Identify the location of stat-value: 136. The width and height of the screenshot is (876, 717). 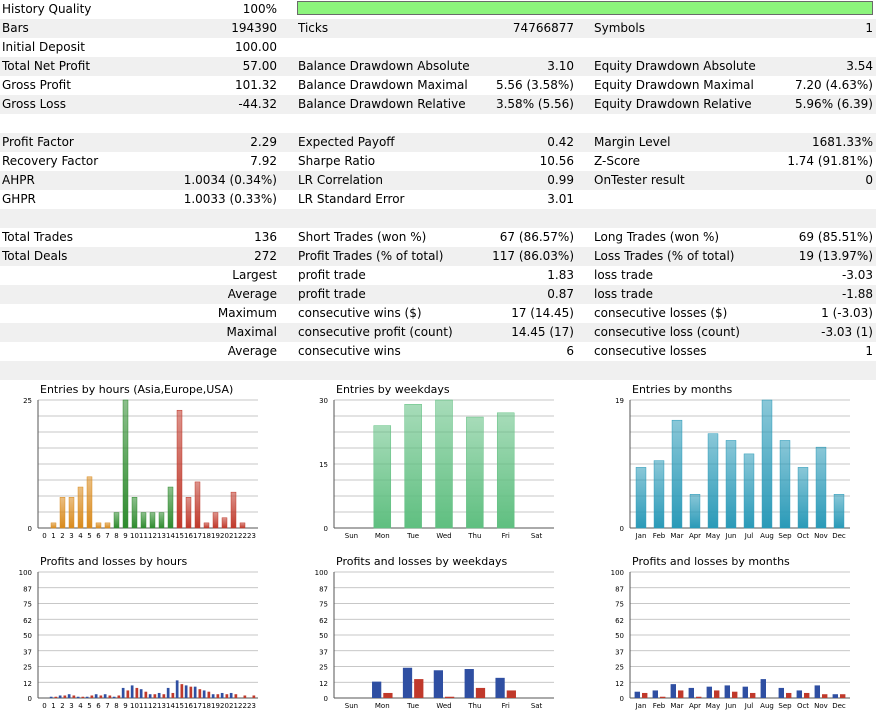
(265, 237).